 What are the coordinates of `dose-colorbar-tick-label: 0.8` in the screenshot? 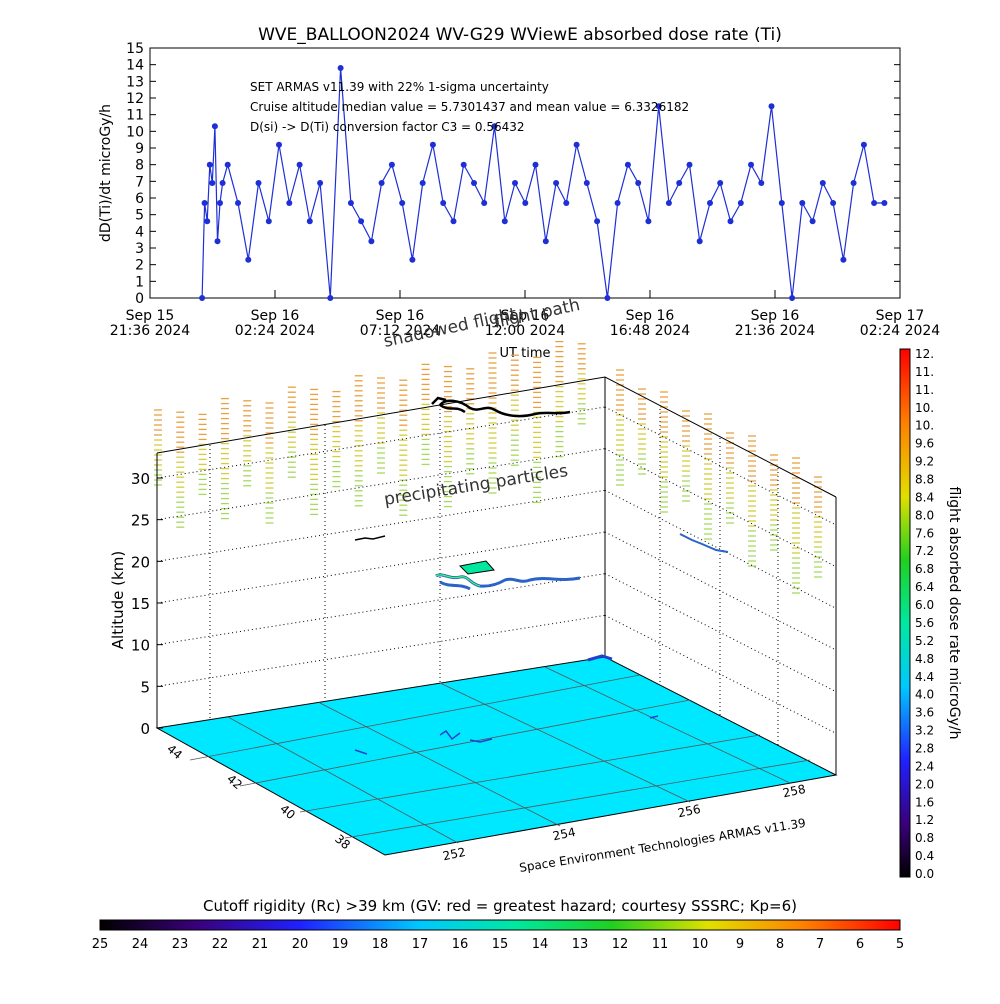 It's located at (924, 838).